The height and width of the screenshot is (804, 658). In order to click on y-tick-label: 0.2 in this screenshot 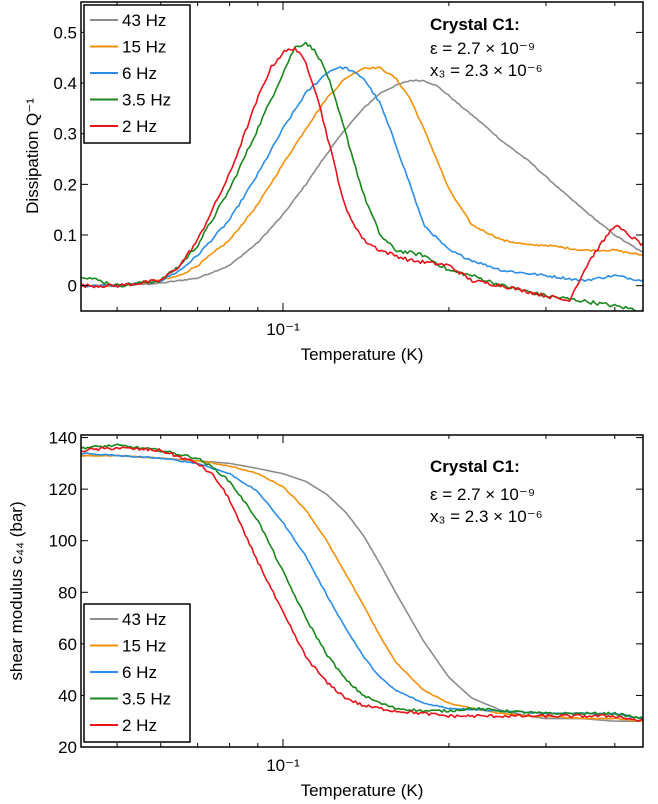, I will do `click(65, 184)`.